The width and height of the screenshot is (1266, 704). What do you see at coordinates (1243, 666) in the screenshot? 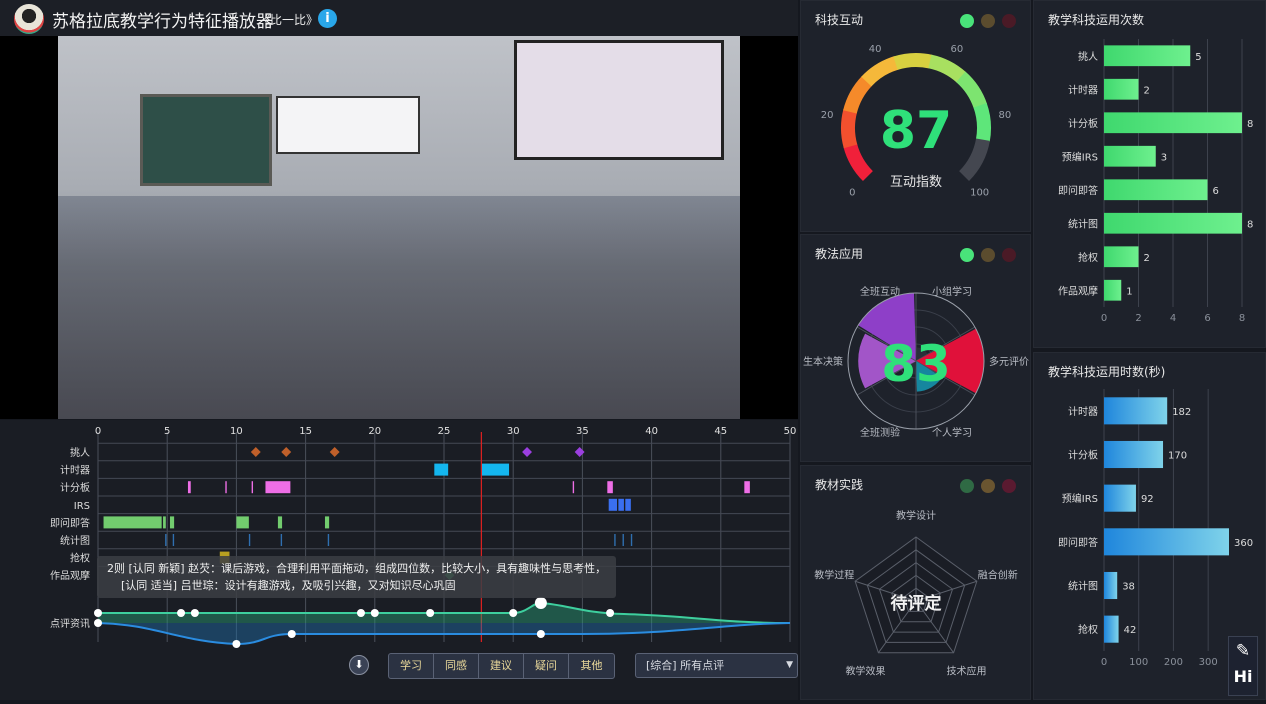
I see `annotation-widget: ✎ Hi` at bounding box center [1243, 666].